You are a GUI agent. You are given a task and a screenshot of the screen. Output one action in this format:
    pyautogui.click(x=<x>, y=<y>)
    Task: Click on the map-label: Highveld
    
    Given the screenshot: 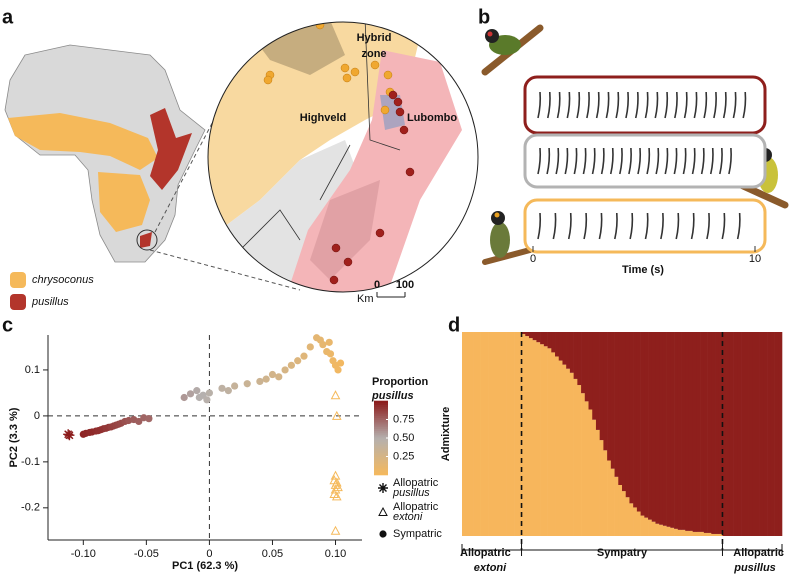 What is the action you would take?
    pyautogui.click(x=323, y=118)
    